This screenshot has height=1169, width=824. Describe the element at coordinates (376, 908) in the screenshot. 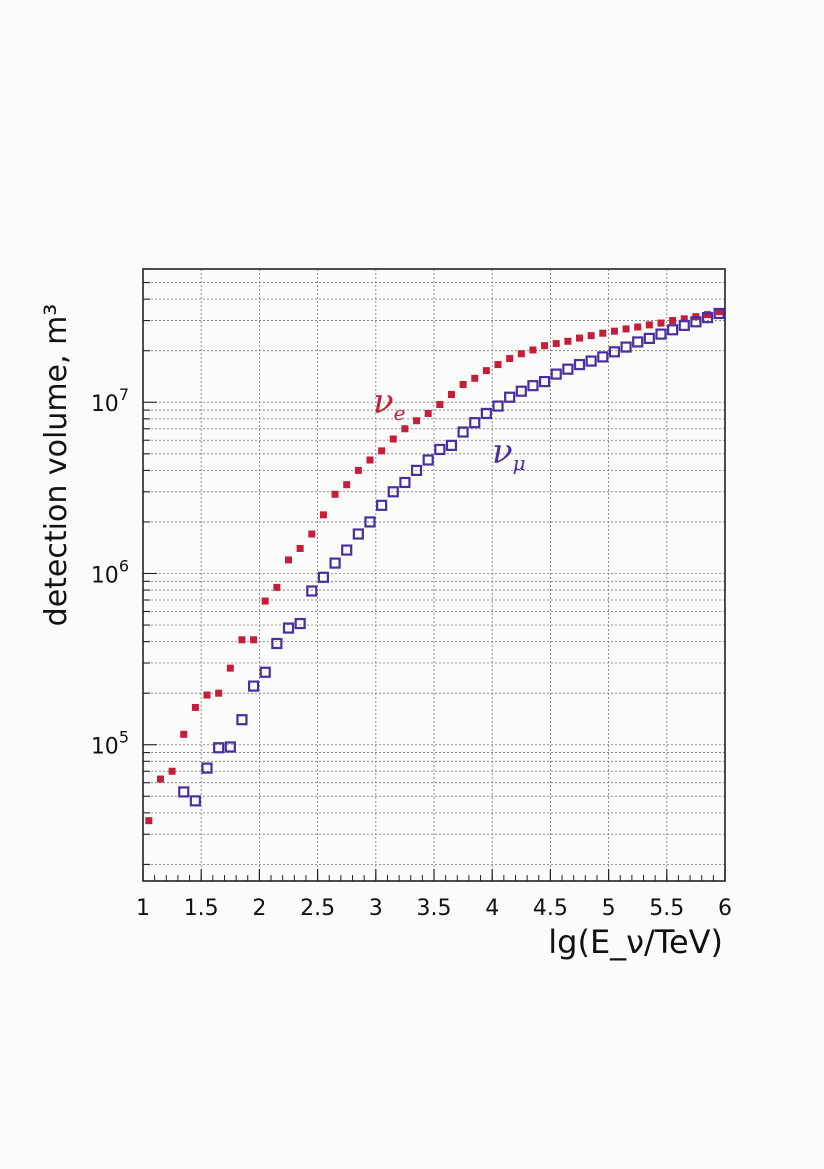

I see `x-tick-label: 3` at that location.